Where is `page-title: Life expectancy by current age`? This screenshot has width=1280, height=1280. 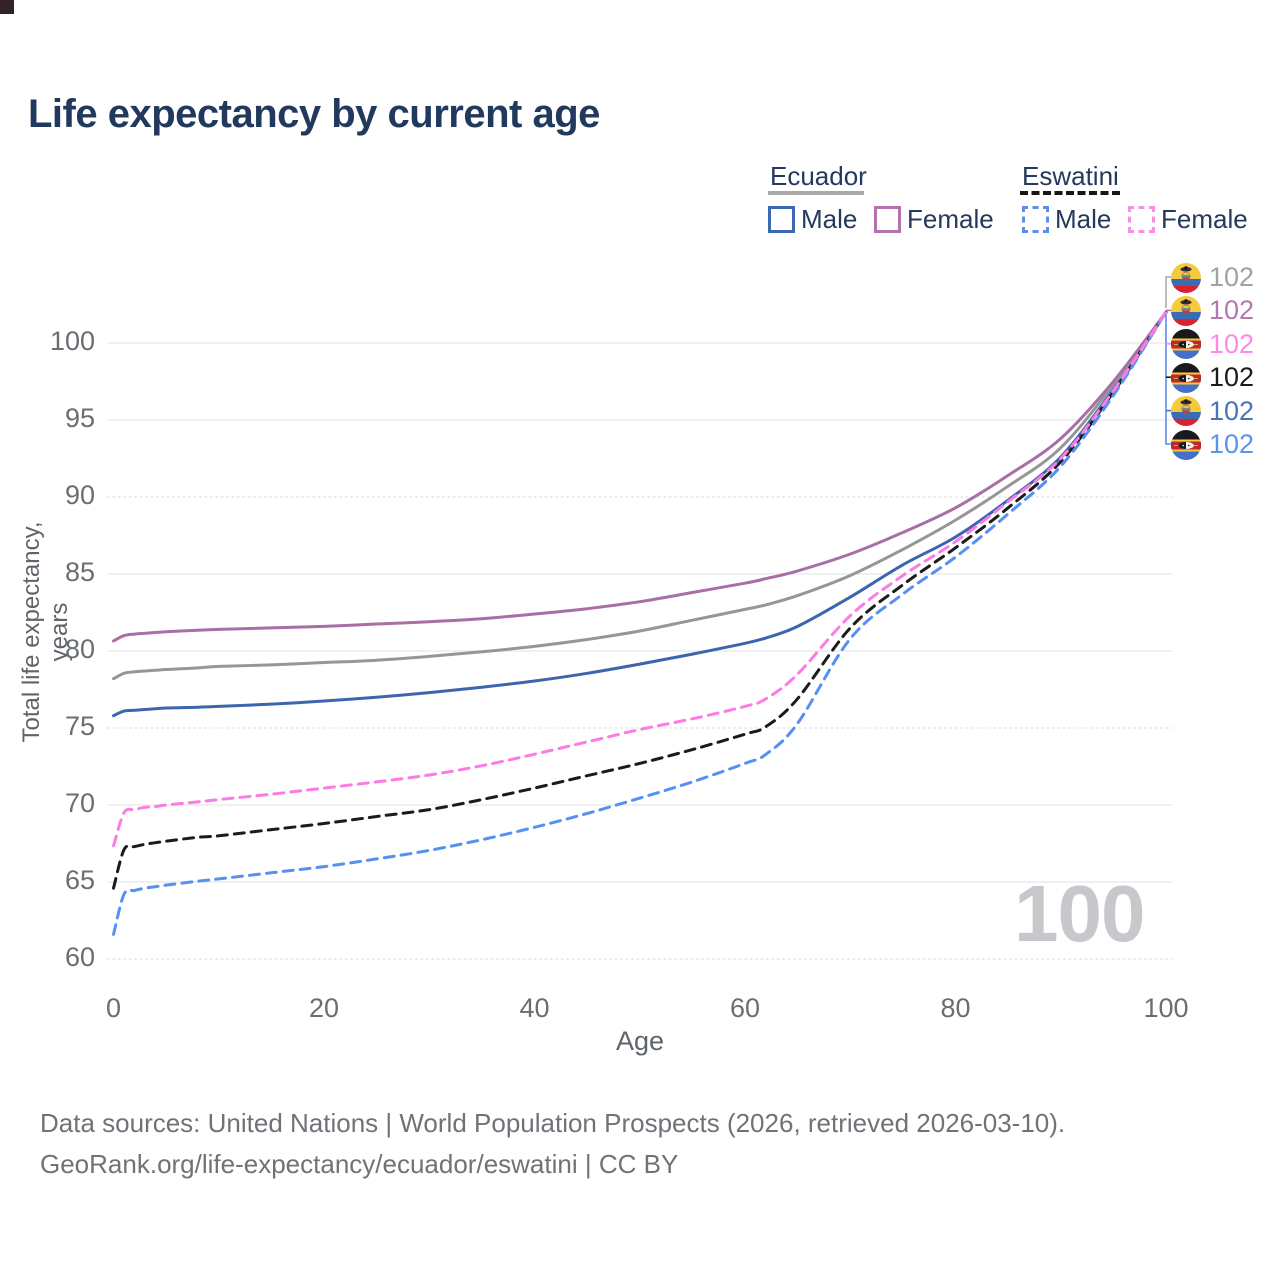 page-title: Life expectancy by current age is located at coordinates (314, 114).